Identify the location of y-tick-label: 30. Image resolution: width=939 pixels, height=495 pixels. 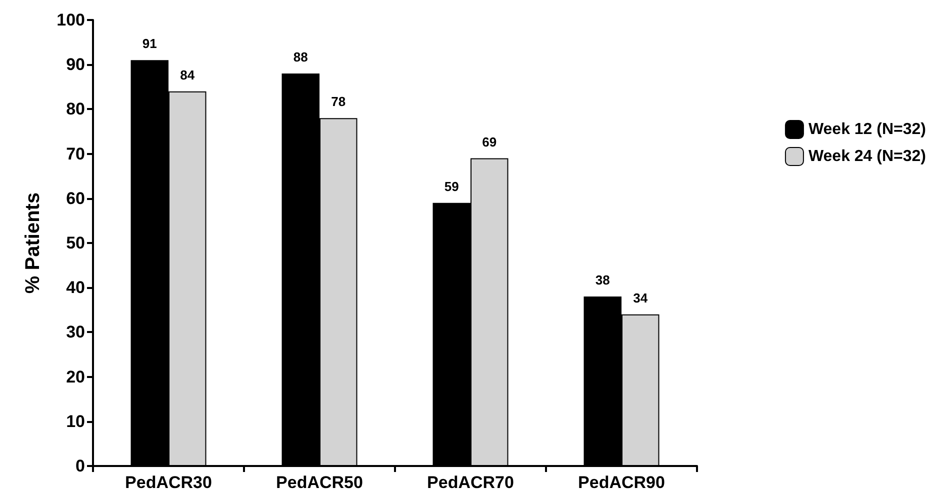
(75, 332).